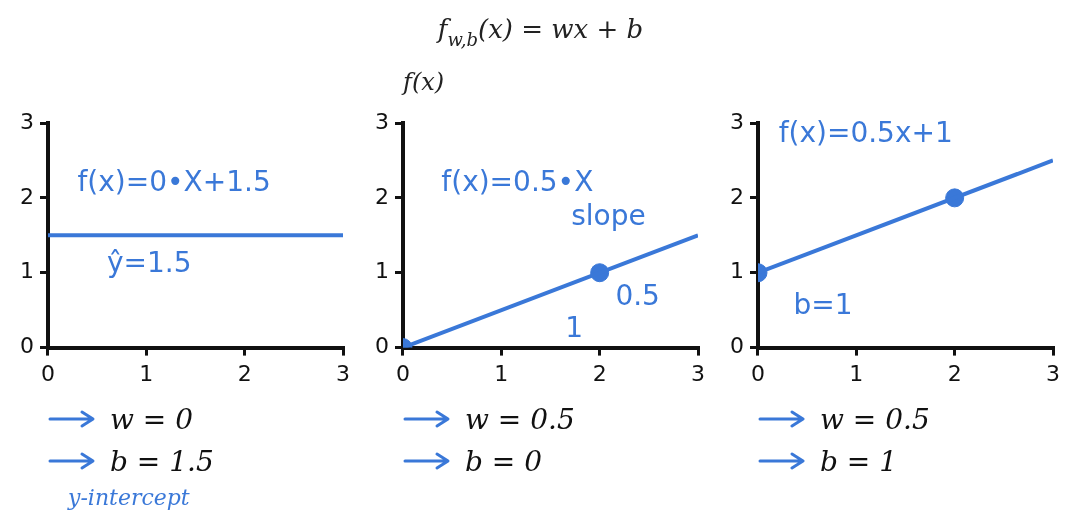 The width and height of the screenshot is (1080, 523). I want to click on text: y-intercept, so click(129, 497).